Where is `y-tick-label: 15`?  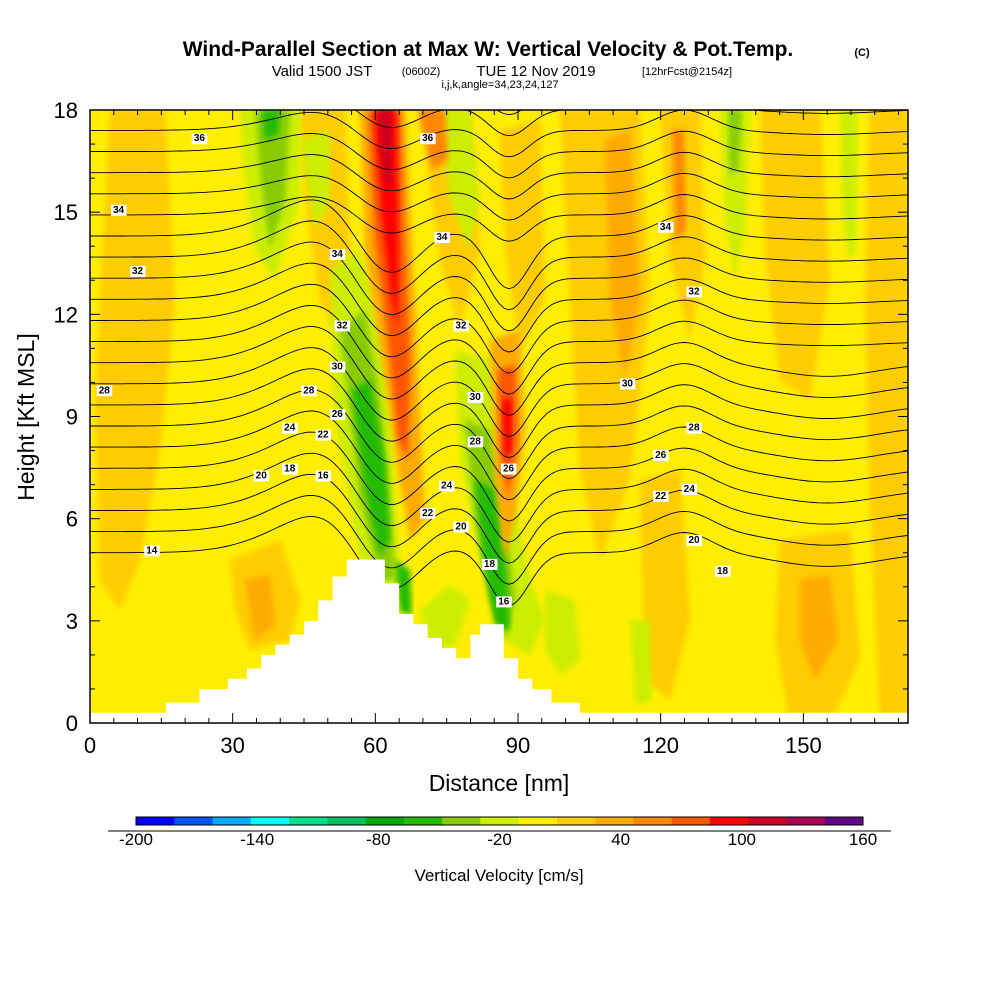 y-tick-label: 15 is located at coordinates (66, 212).